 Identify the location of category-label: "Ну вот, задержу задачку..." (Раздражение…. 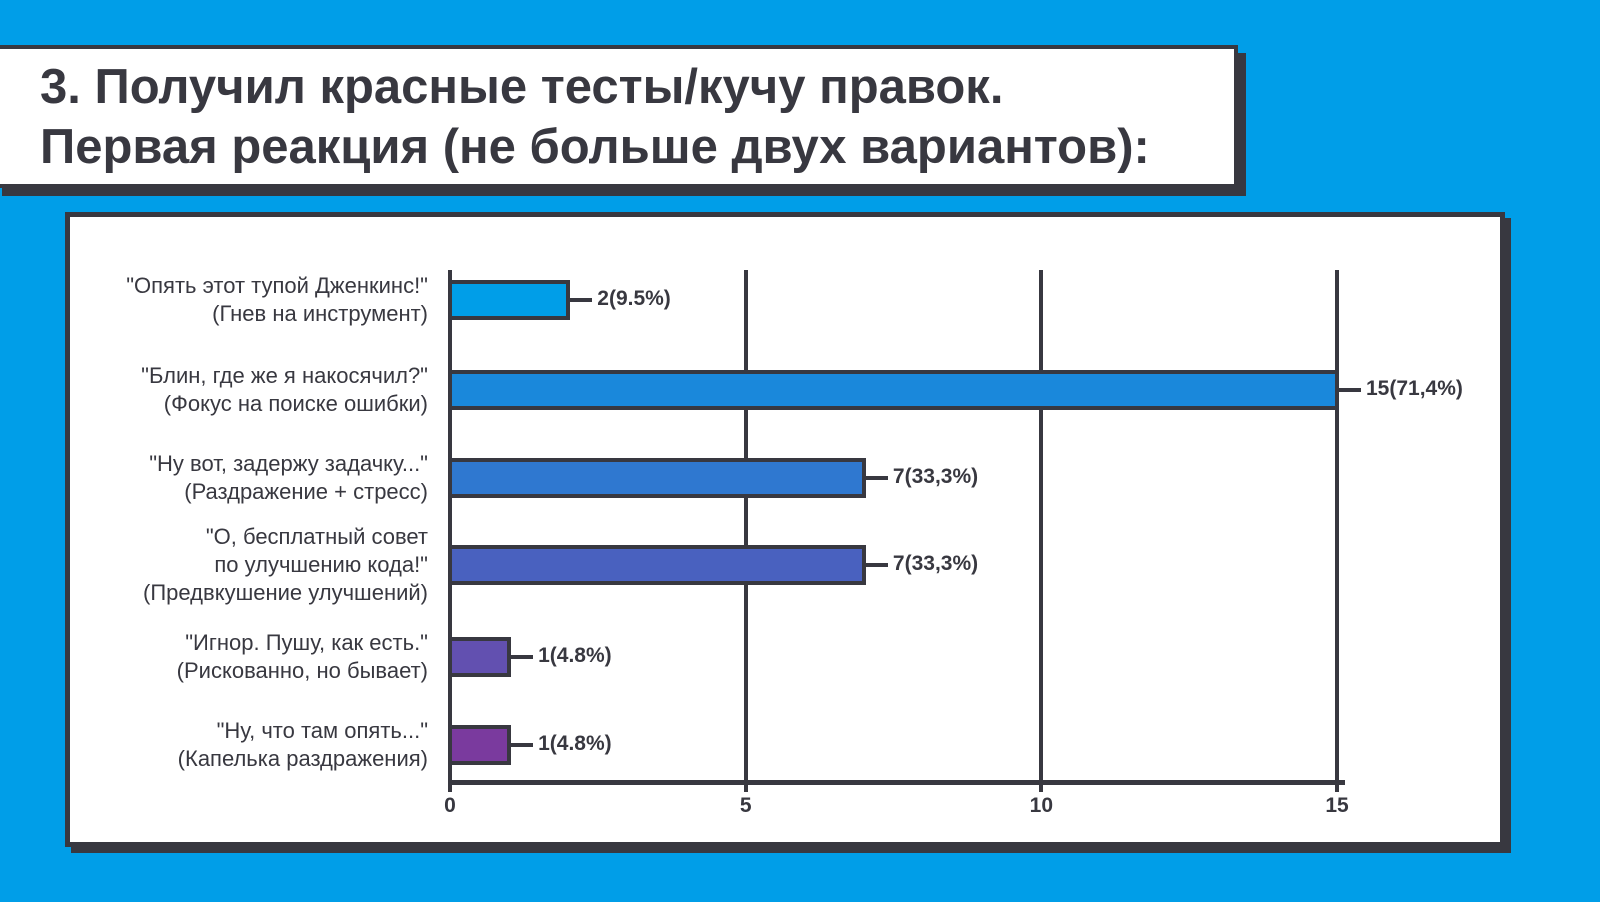
(288, 478).